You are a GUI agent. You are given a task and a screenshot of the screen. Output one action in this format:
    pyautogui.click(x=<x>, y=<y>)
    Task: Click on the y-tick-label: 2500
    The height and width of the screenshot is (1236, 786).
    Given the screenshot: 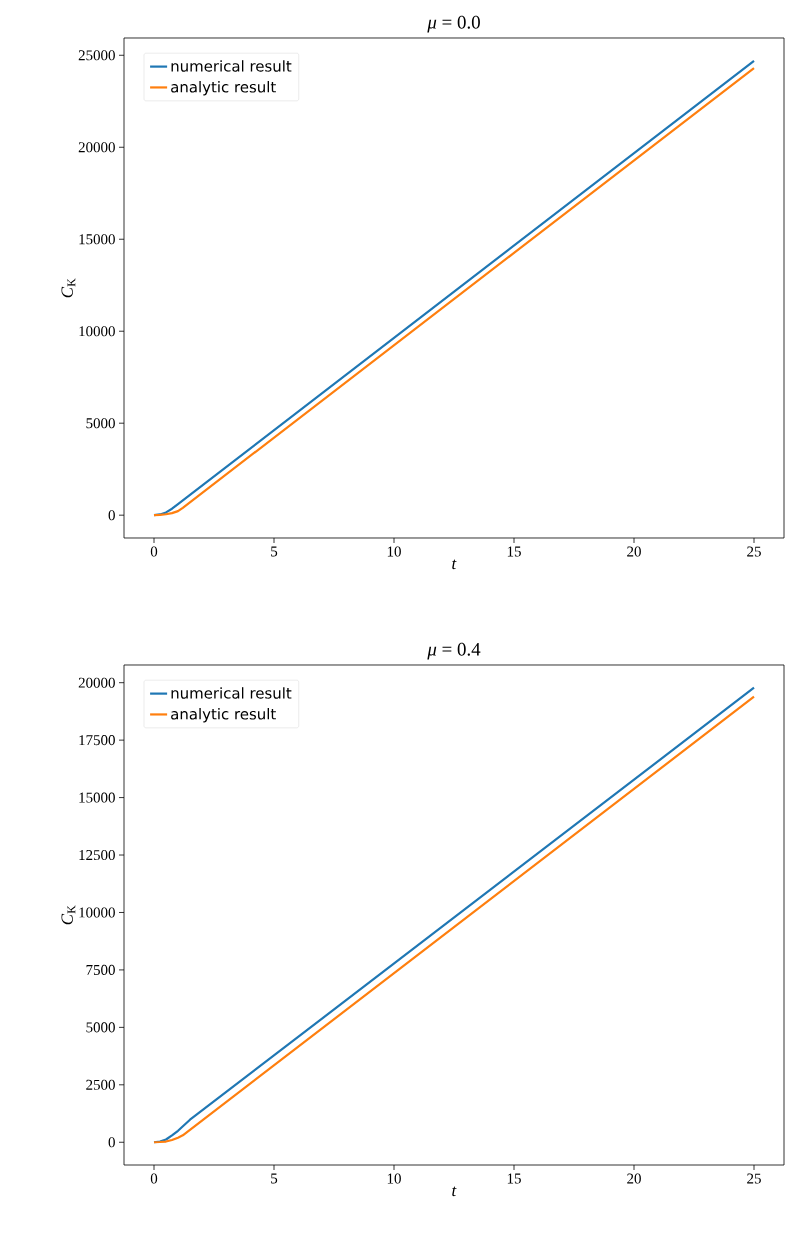 What is the action you would take?
    pyautogui.click(x=100, y=1084)
    